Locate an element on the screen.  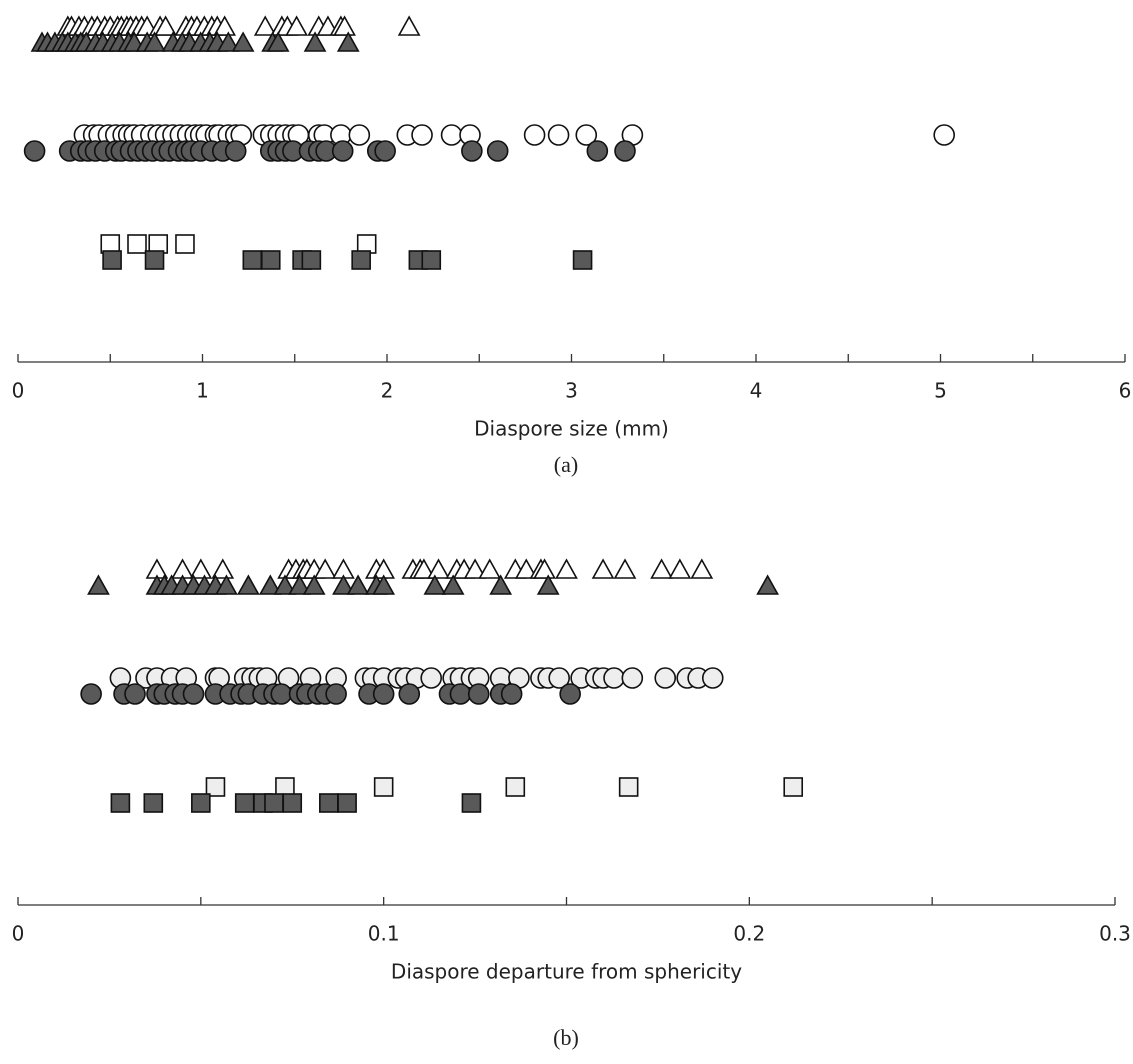
x-tick-label: 6 is located at coordinates (1125, 391).